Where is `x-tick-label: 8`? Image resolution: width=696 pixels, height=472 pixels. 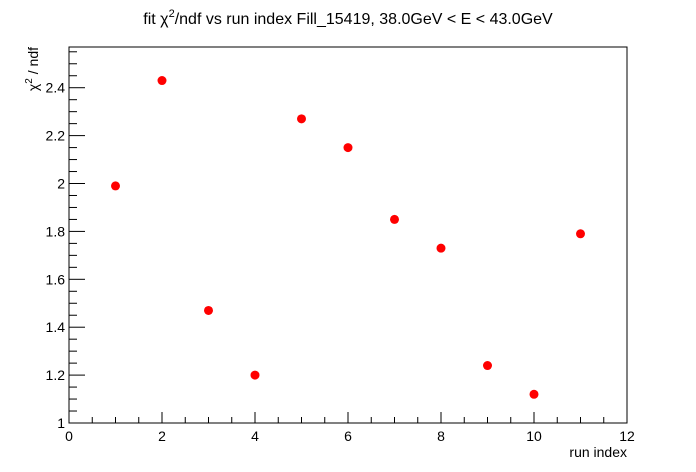 x-tick-label: 8 is located at coordinates (441, 436).